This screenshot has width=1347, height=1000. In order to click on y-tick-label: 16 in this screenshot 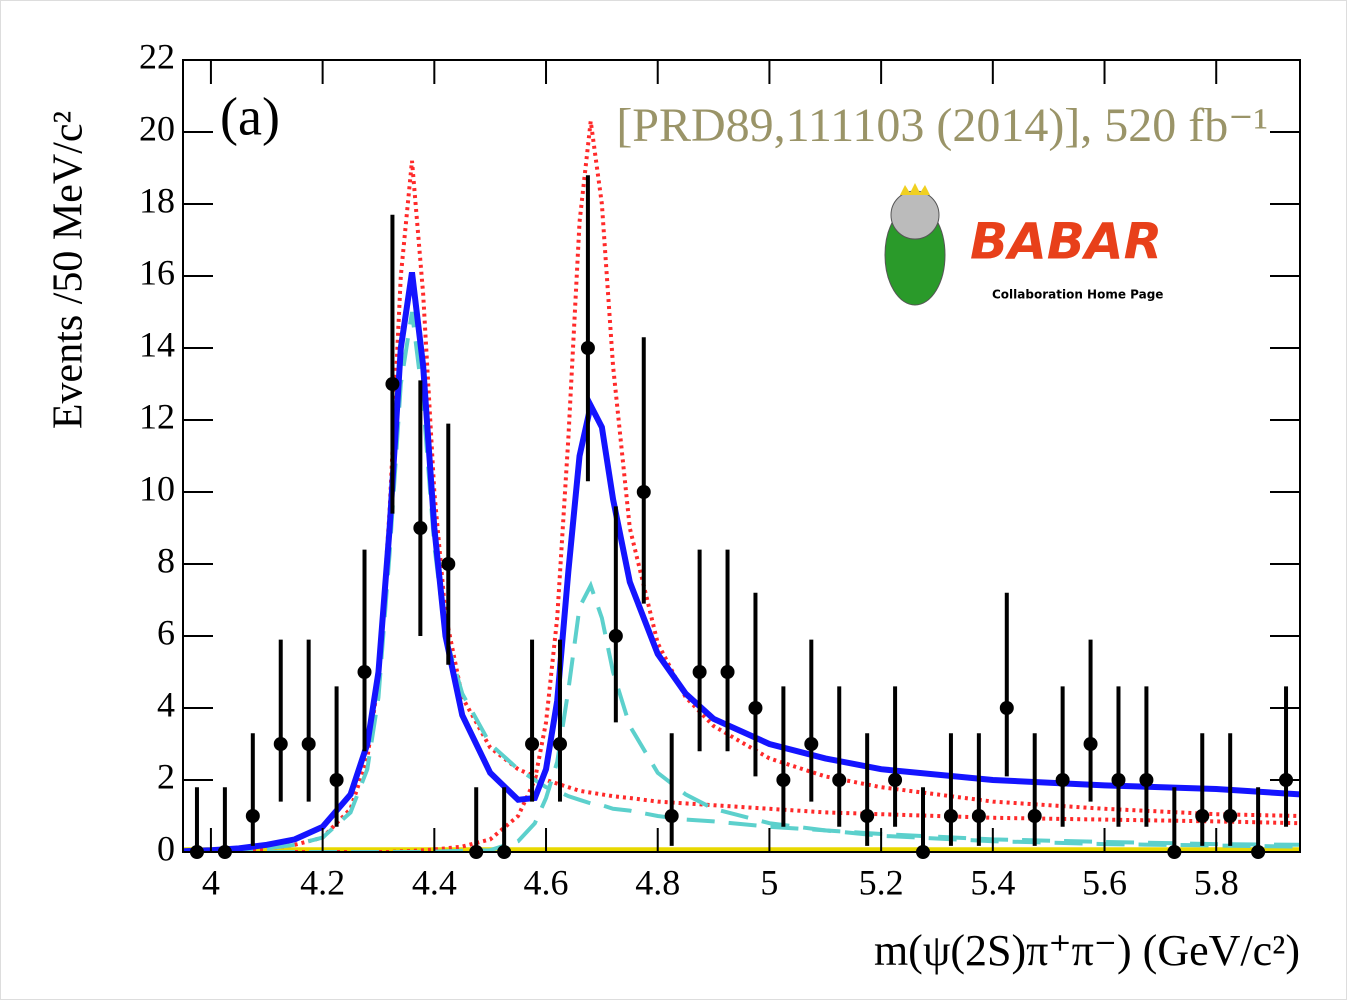, I will do `click(157, 272)`.